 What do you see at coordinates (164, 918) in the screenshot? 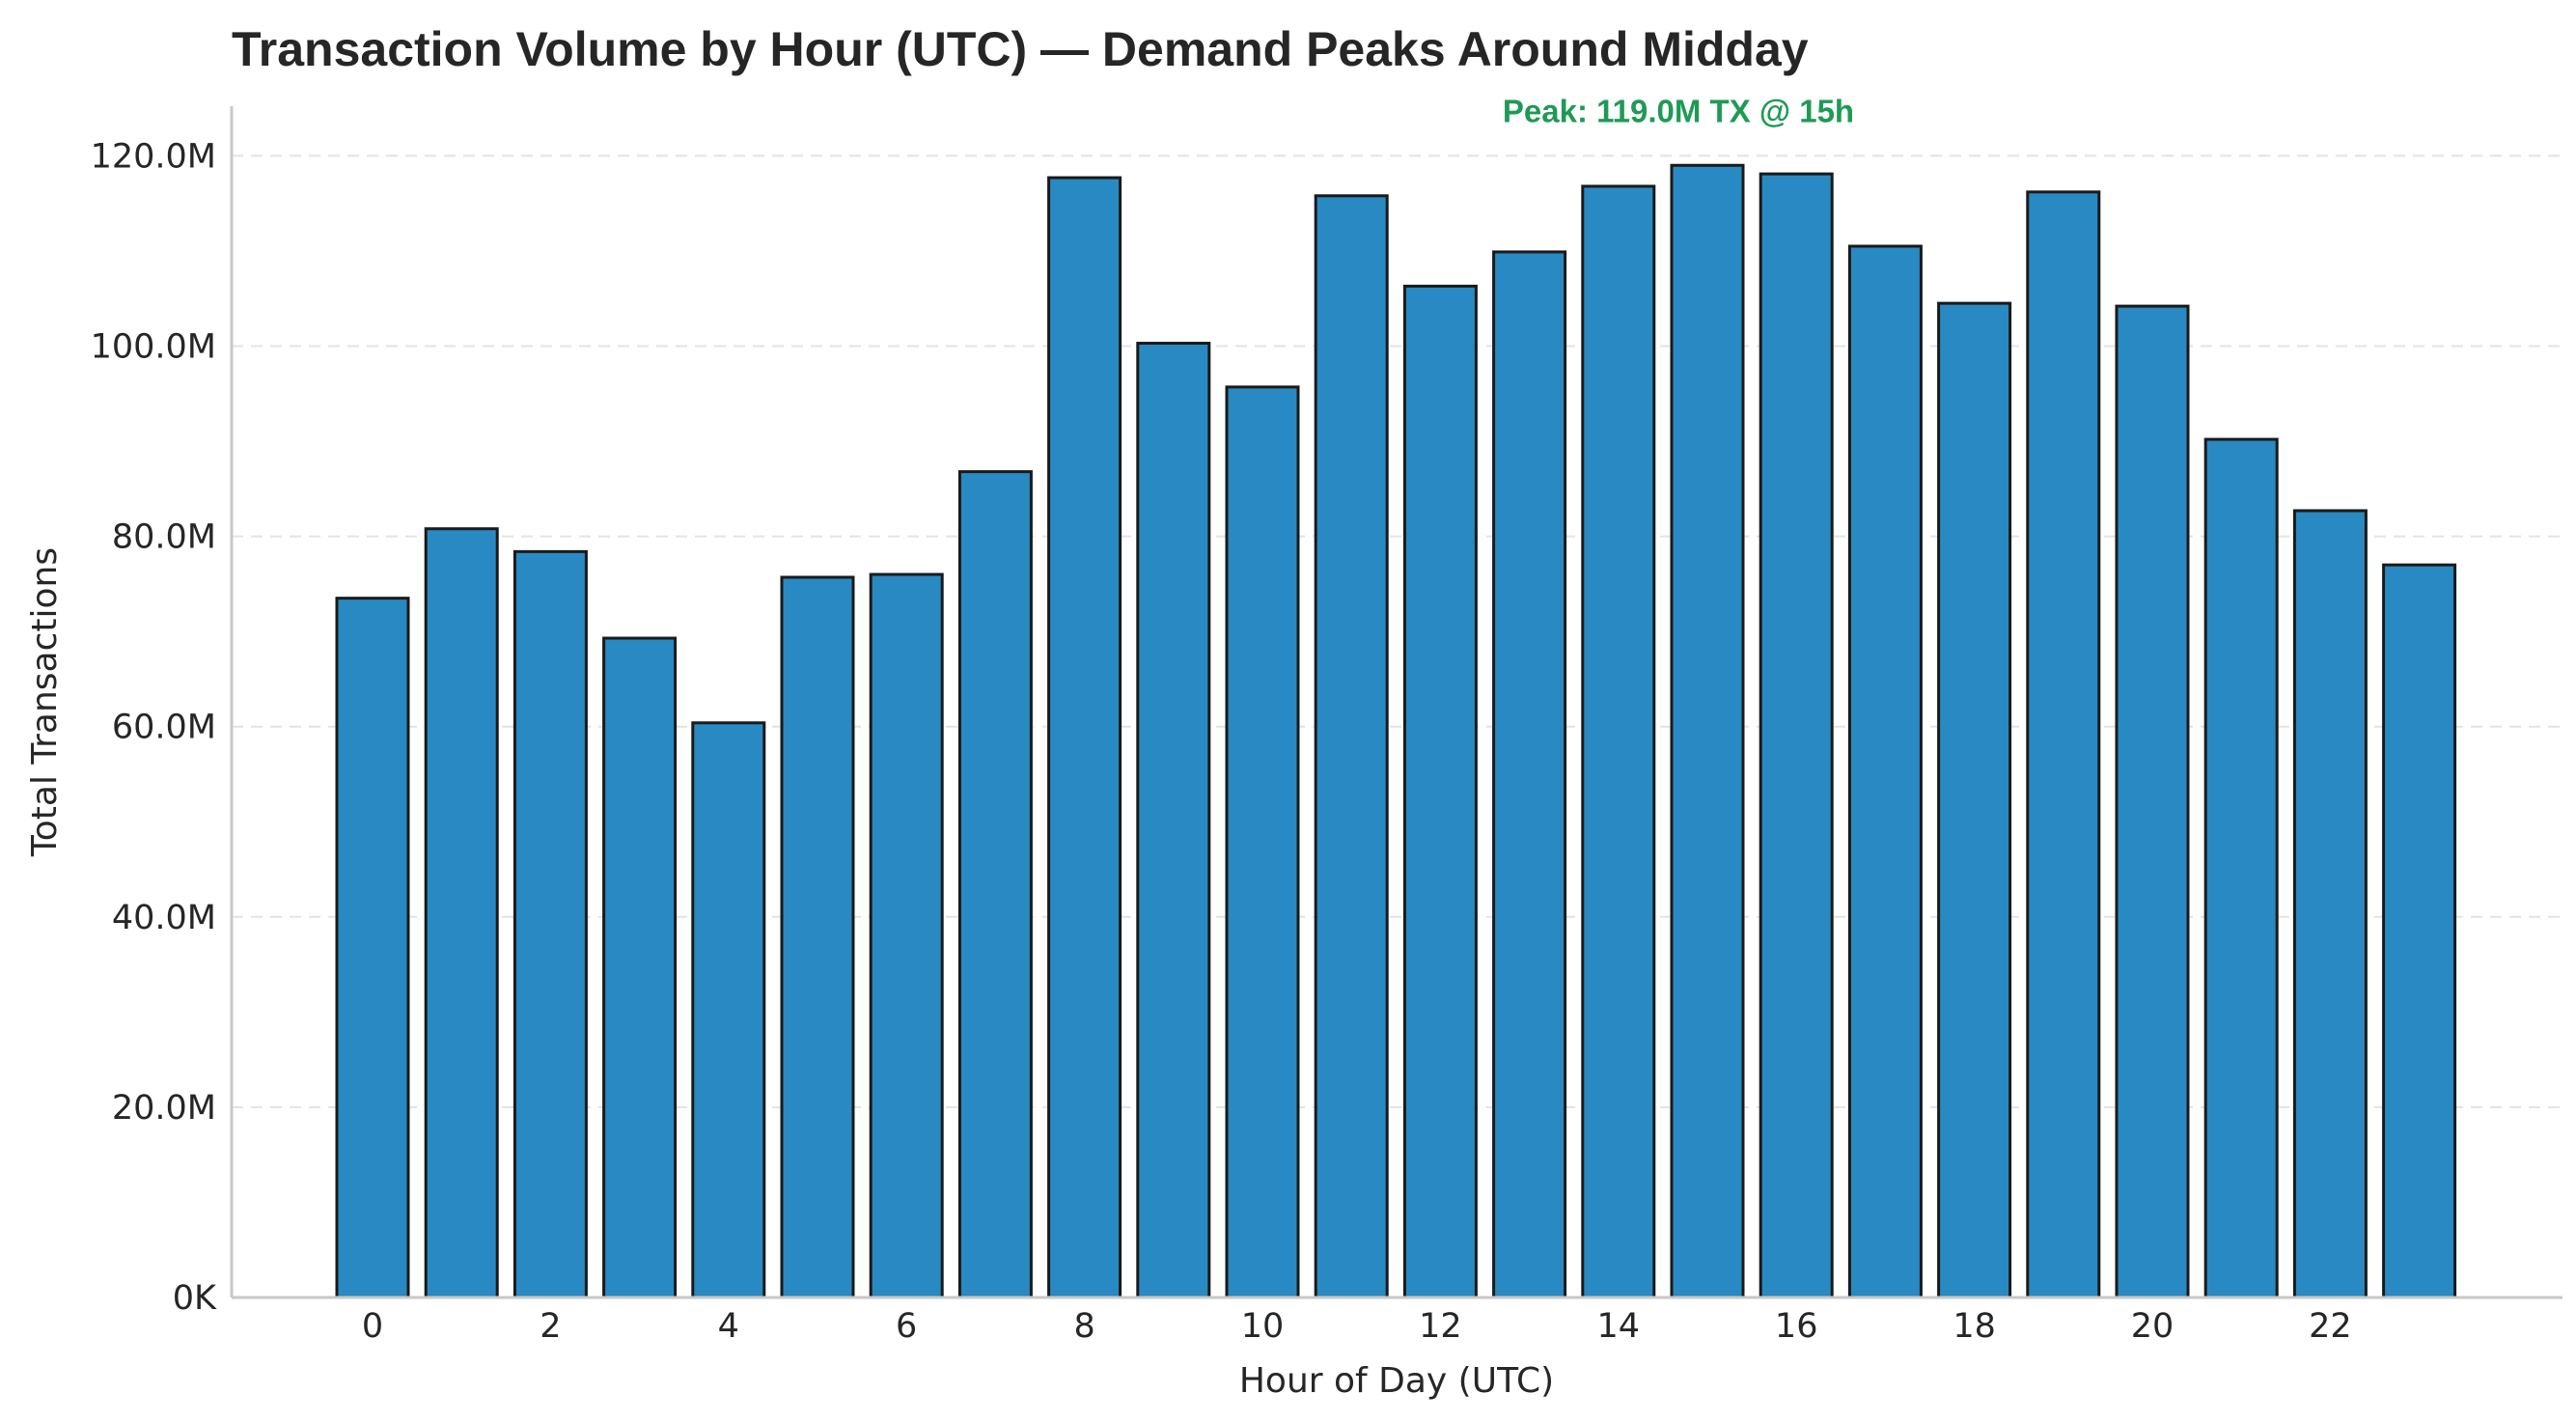
I see `y-tick-label: 40.0M` at bounding box center [164, 918].